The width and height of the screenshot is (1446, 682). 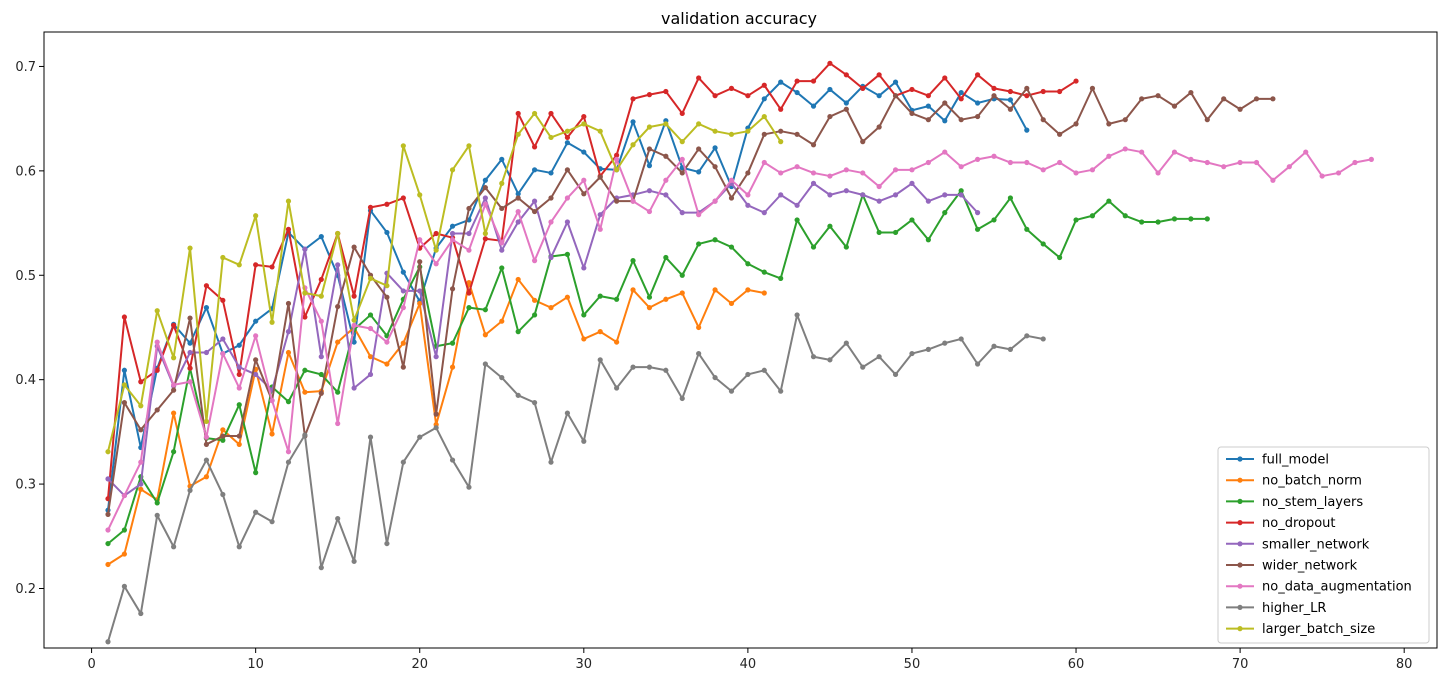 What do you see at coordinates (25, 67) in the screenshot?
I see `y-tick-label: 0.7` at bounding box center [25, 67].